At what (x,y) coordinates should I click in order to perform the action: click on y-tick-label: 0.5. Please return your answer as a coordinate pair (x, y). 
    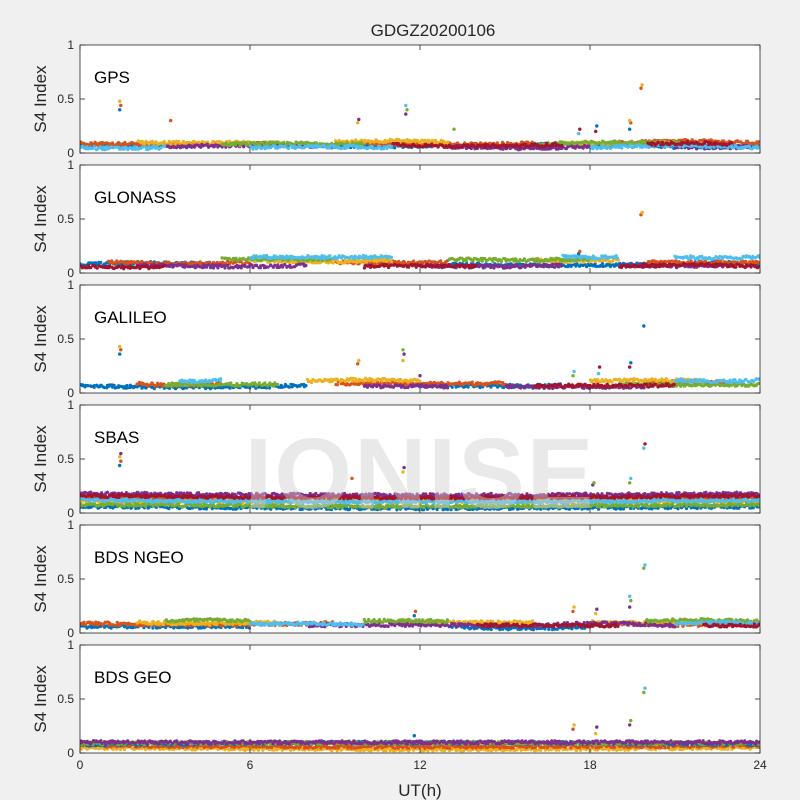
    Looking at the image, I should click on (65, 99).